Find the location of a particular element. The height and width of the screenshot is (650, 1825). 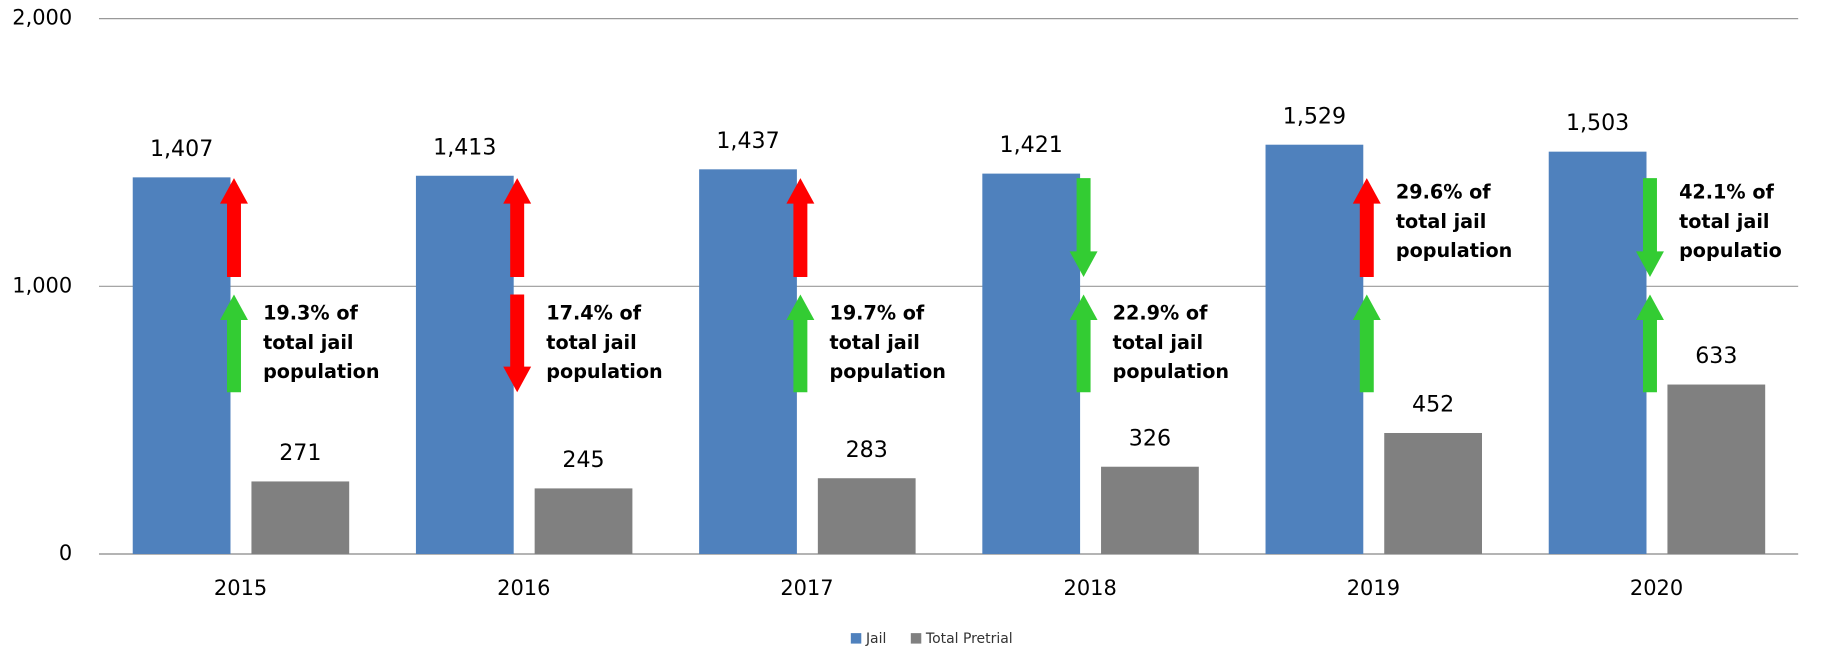

legend-label: Total Pretrial is located at coordinates (969, 639).